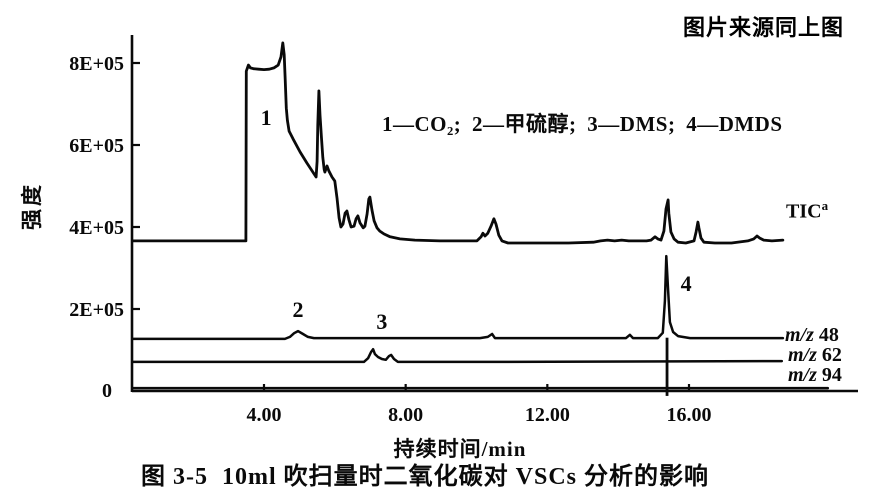 Image resolution: width=872 pixels, height=497 pixels. Describe the element at coordinates (828, 335) in the screenshot. I see `mz-value: 48` at that location.